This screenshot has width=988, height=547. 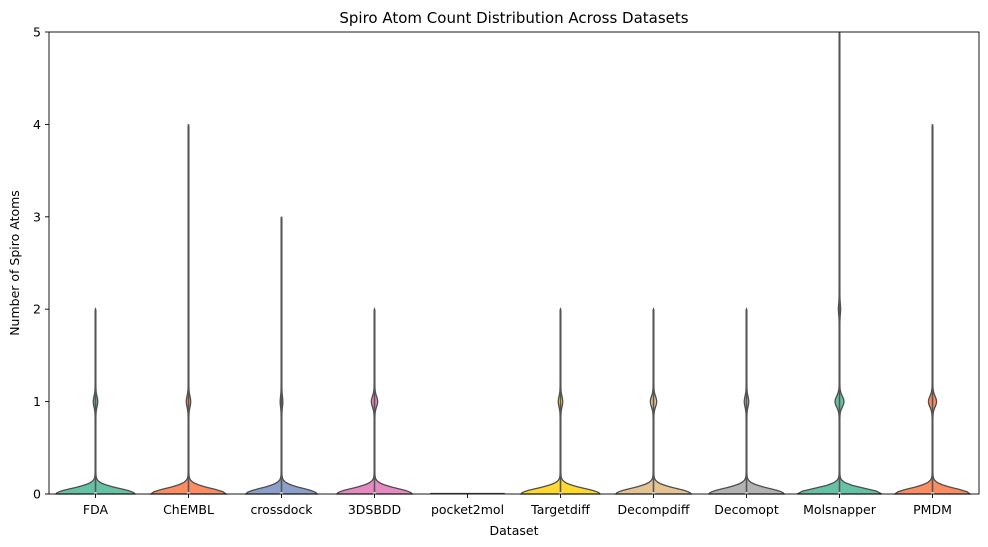 I want to click on x-tick-label: crossdock, so click(x=281, y=509).